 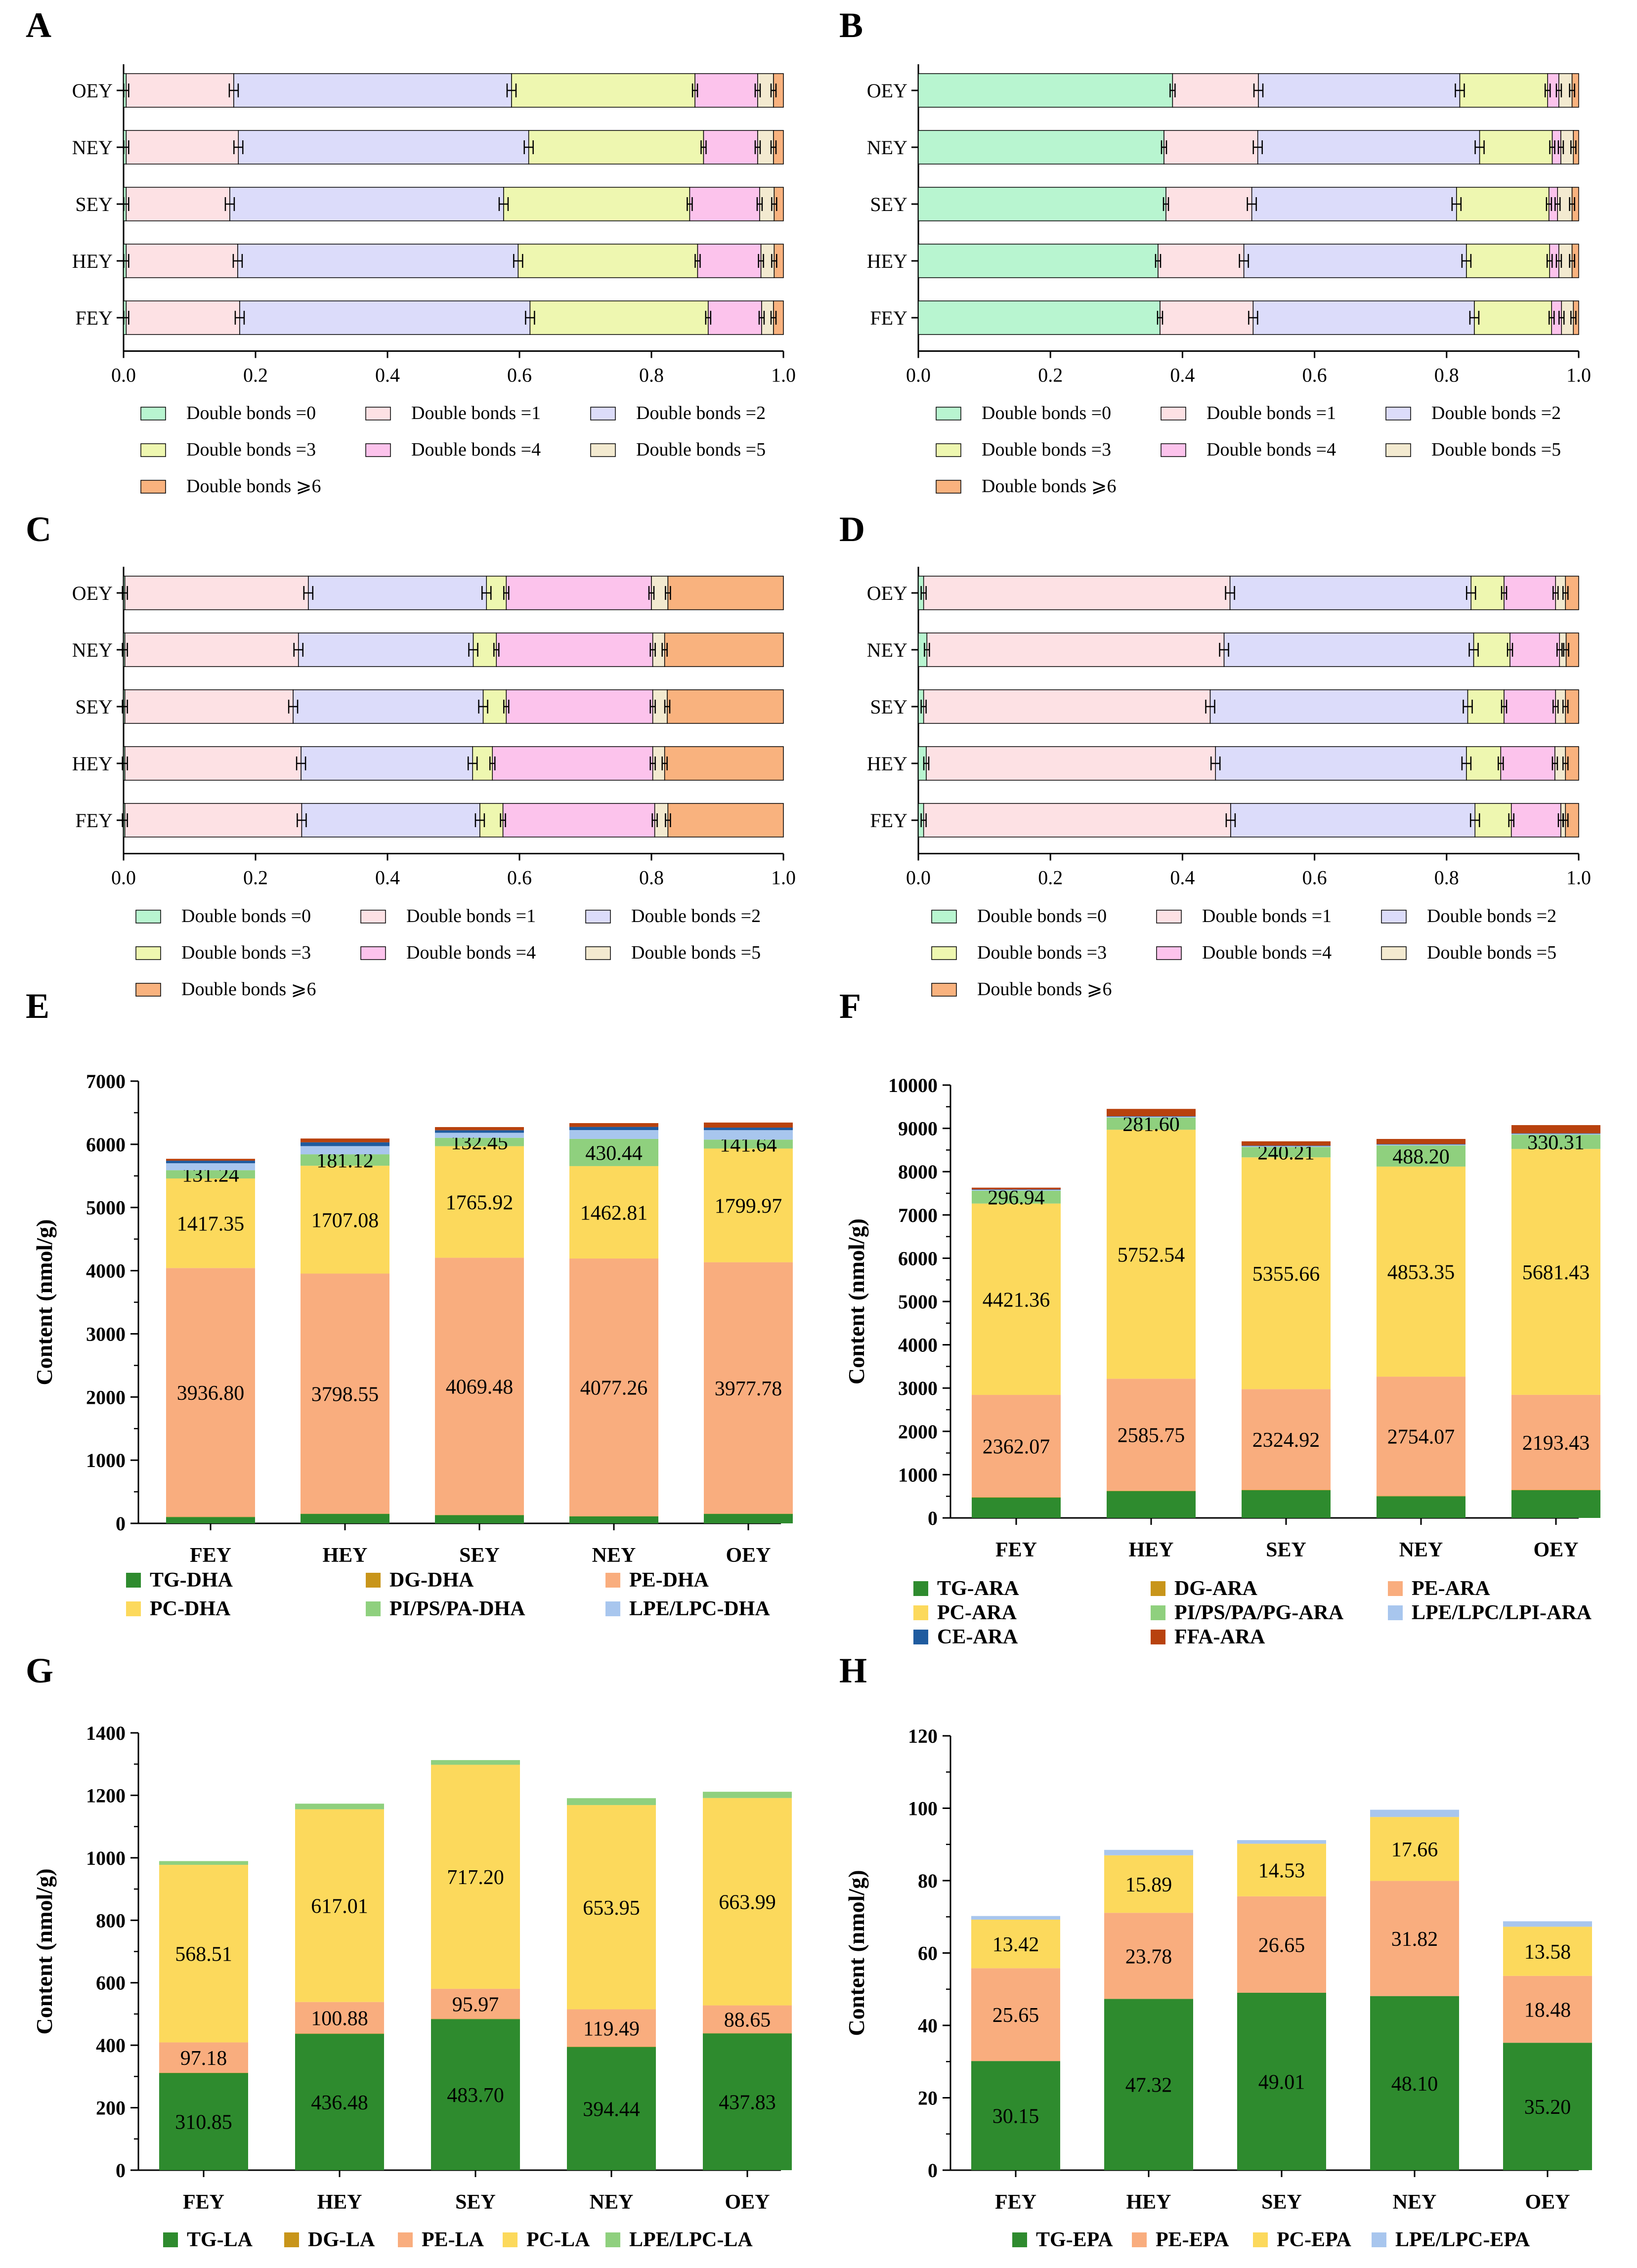 What do you see at coordinates (1216, 1588) in the screenshot?
I see `legend-label: DG-ARA` at bounding box center [1216, 1588].